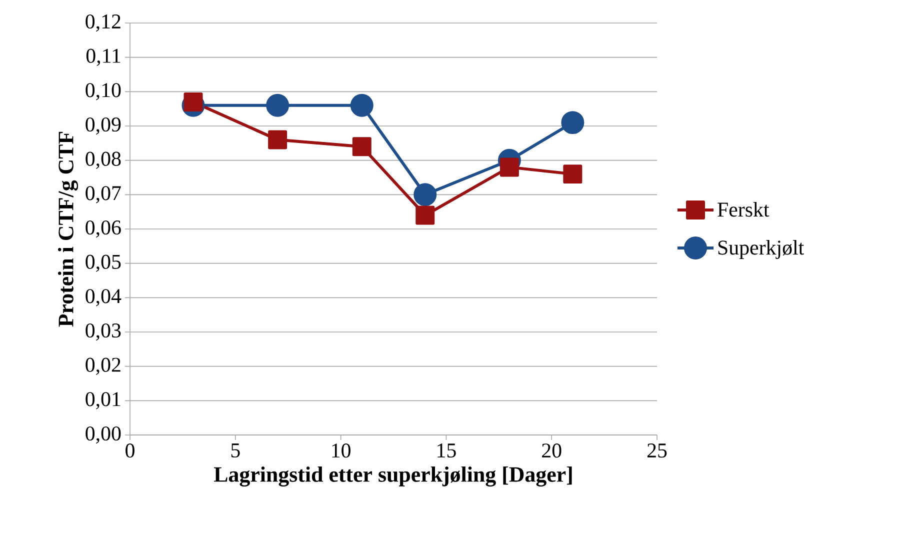  What do you see at coordinates (103, 401) in the screenshot?
I see `y-tick-label: 0,01` at bounding box center [103, 401].